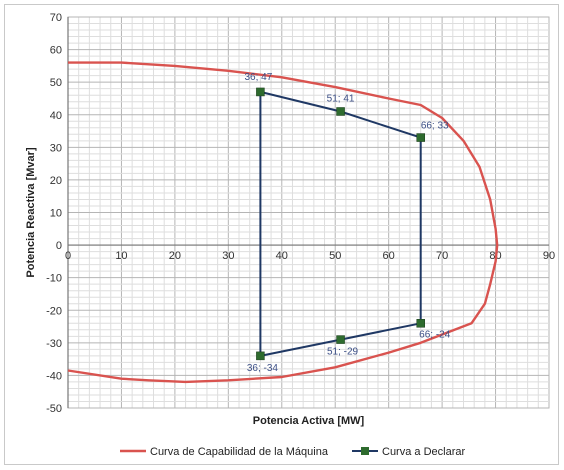  I want to click on data-label: 36; 47, so click(258, 77).